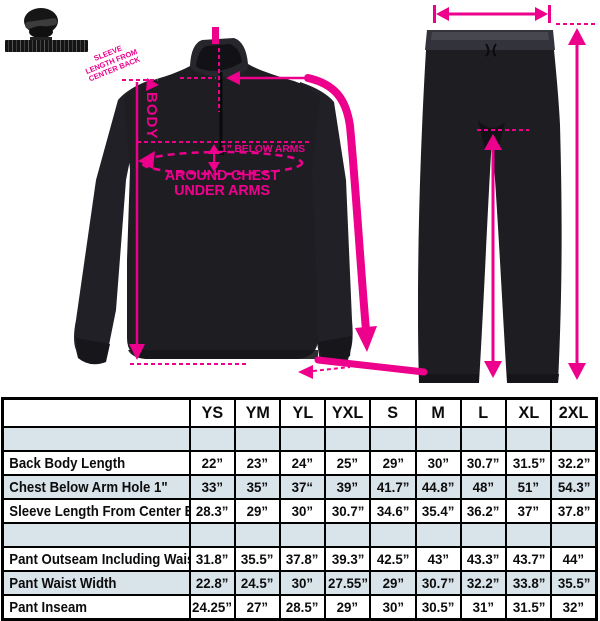 The height and width of the screenshot is (621, 600). Describe the element at coordinates (257, 487) in the screenshot. I see `size-cell: 35”` at that location.